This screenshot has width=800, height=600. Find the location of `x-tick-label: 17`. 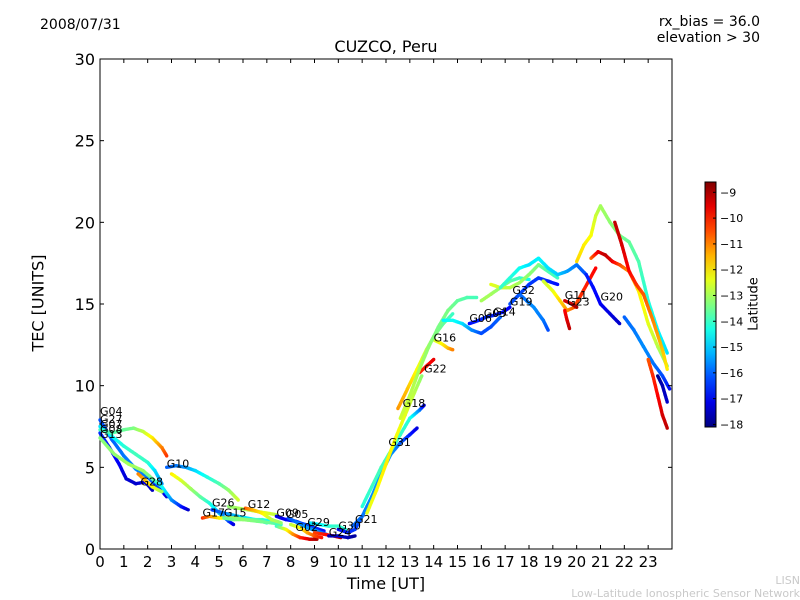

x-tick-label: 17 is located at coordinates (505, 562).